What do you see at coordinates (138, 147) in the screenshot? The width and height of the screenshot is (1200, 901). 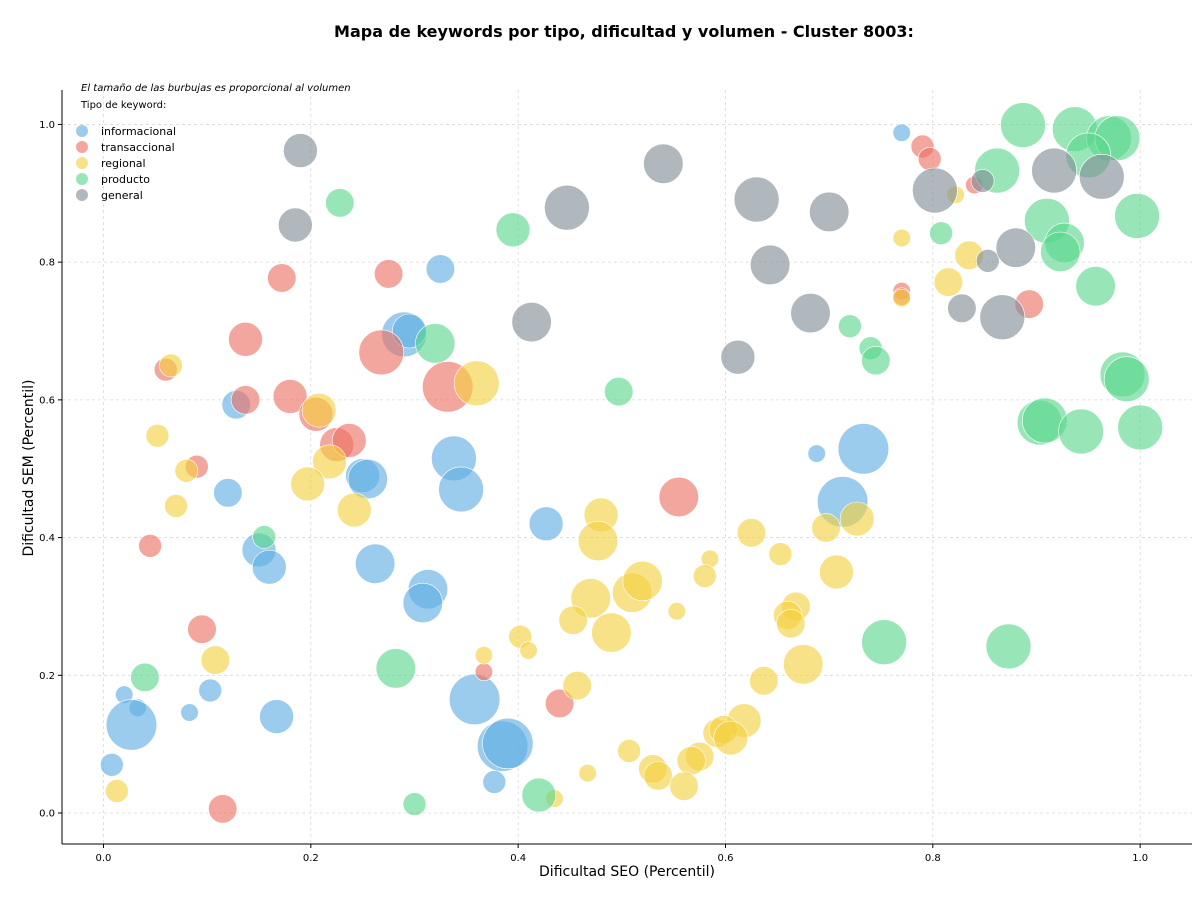 I see `legend-label-transaccional: transaccional` at bounding box center [138, 147].